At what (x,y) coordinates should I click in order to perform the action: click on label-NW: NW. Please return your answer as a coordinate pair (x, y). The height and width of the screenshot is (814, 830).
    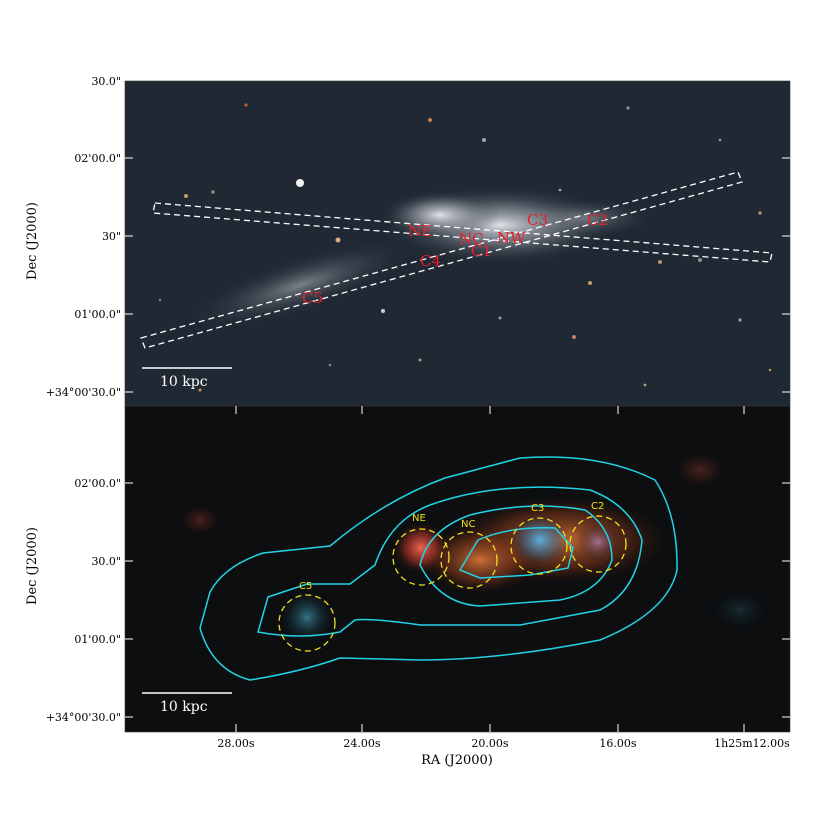
    Looking at the image, I should click on (511, 238).